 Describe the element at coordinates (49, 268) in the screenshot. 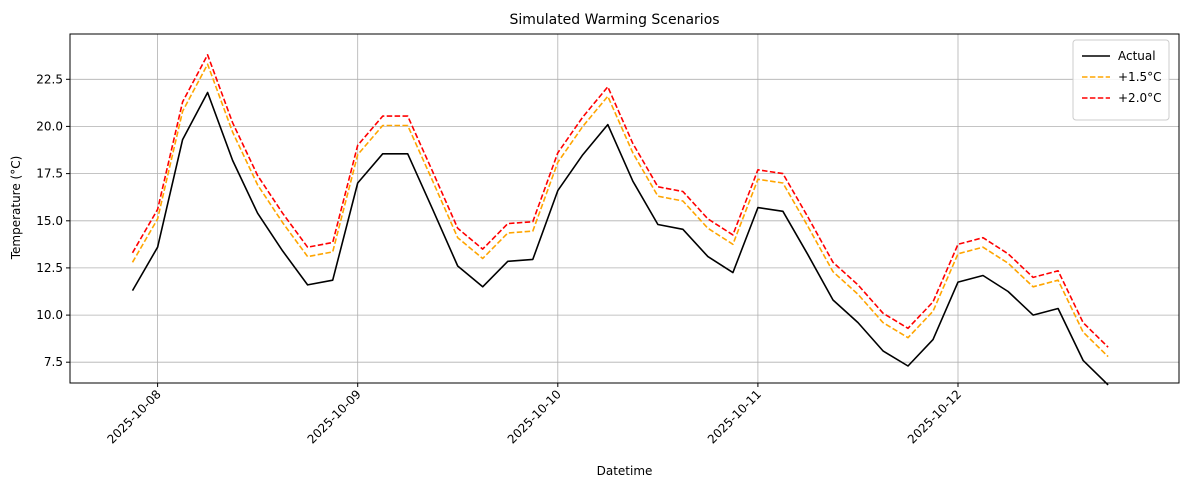

I see `y-tick-label: 12.5` at that location.